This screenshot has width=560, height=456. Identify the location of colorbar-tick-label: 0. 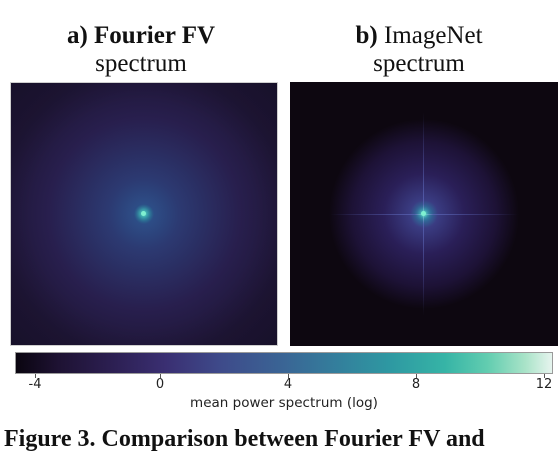
(160, 384).